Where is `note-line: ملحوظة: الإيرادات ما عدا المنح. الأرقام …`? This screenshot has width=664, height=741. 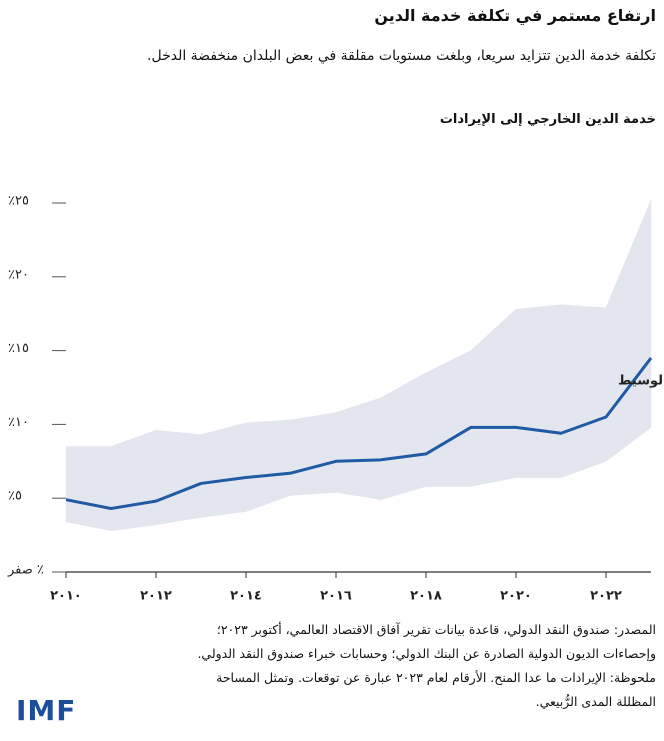
note-line: ملحوظة: الإيرادات ما عدا المنح. الأرقام … is located at coordinates (436, 677).